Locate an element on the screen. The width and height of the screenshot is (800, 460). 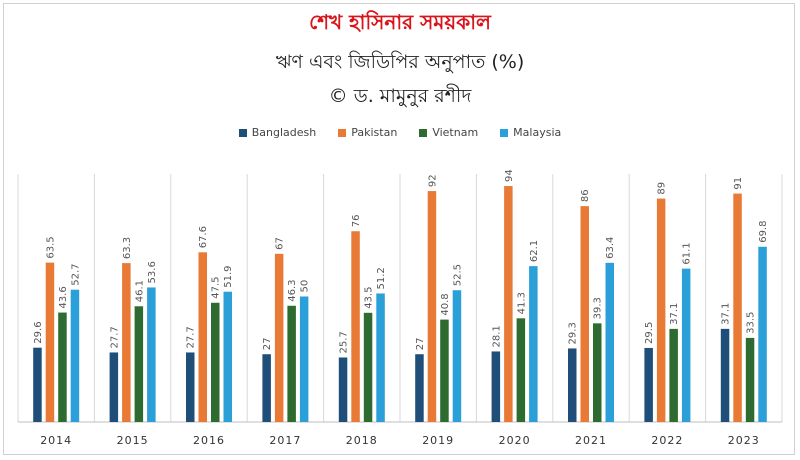
data-label: 29.6 is located at coordinates (38, 332).